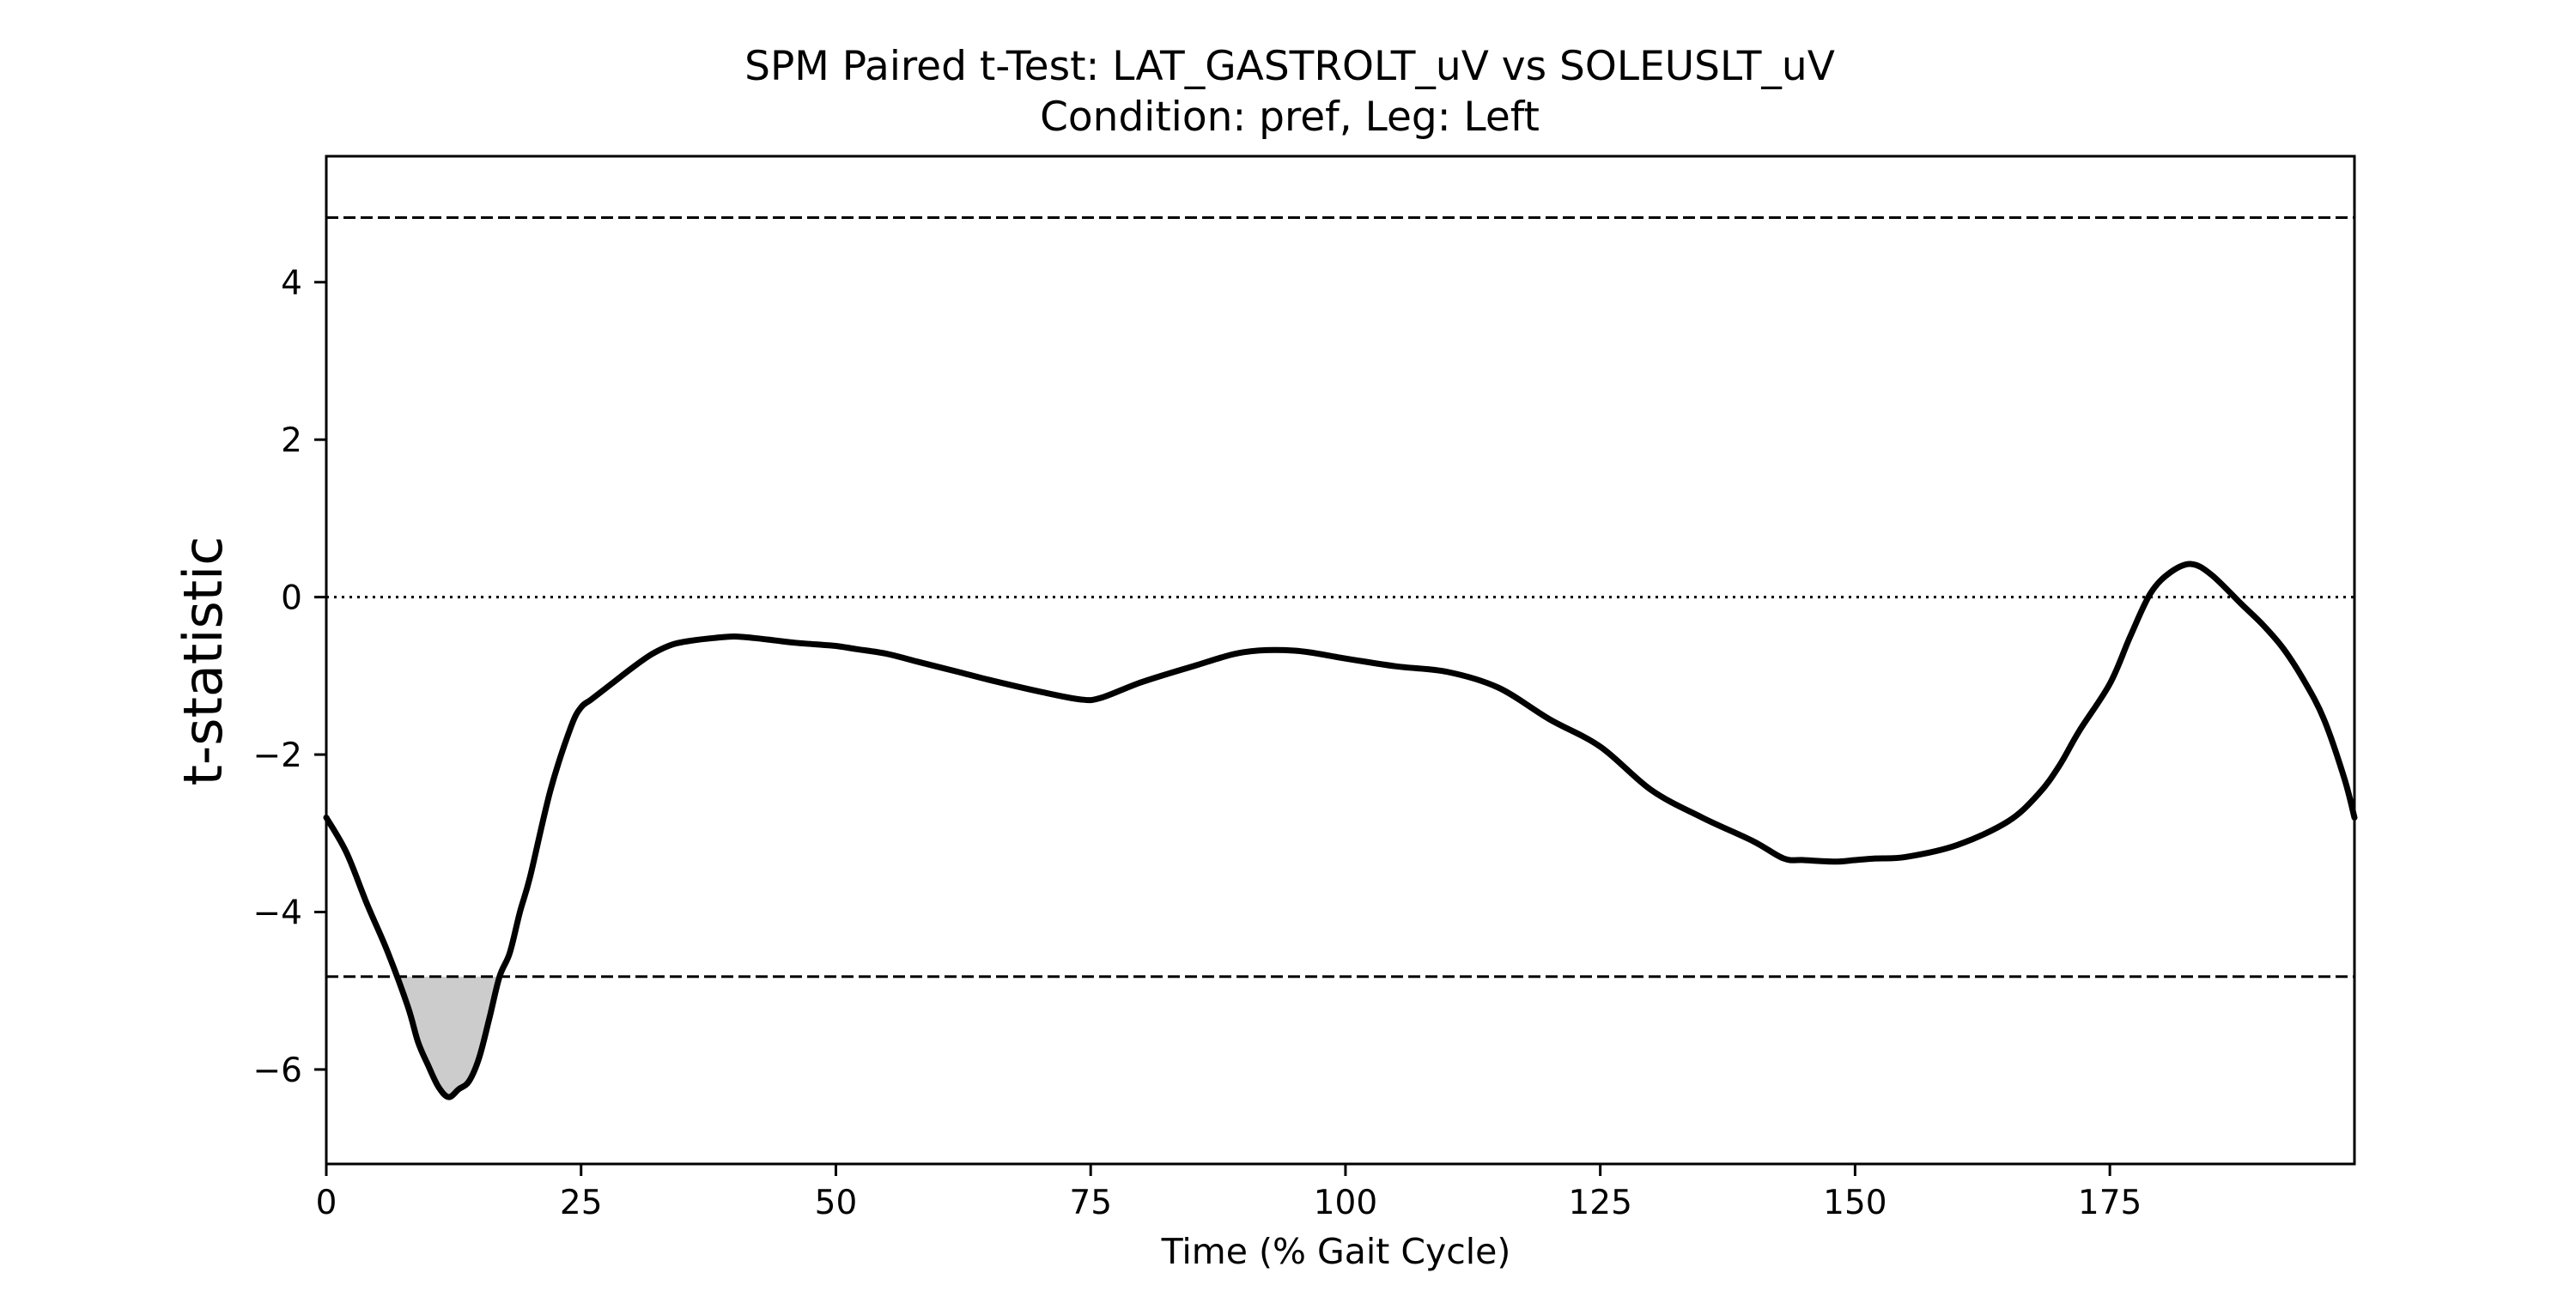 Image resolution: width=2576 pixels, height=1291 pixels. What do you see at coordinates (291, 599) in the screenshot?
I see `y-tick-label: 0` at bounding box center [291, 599].